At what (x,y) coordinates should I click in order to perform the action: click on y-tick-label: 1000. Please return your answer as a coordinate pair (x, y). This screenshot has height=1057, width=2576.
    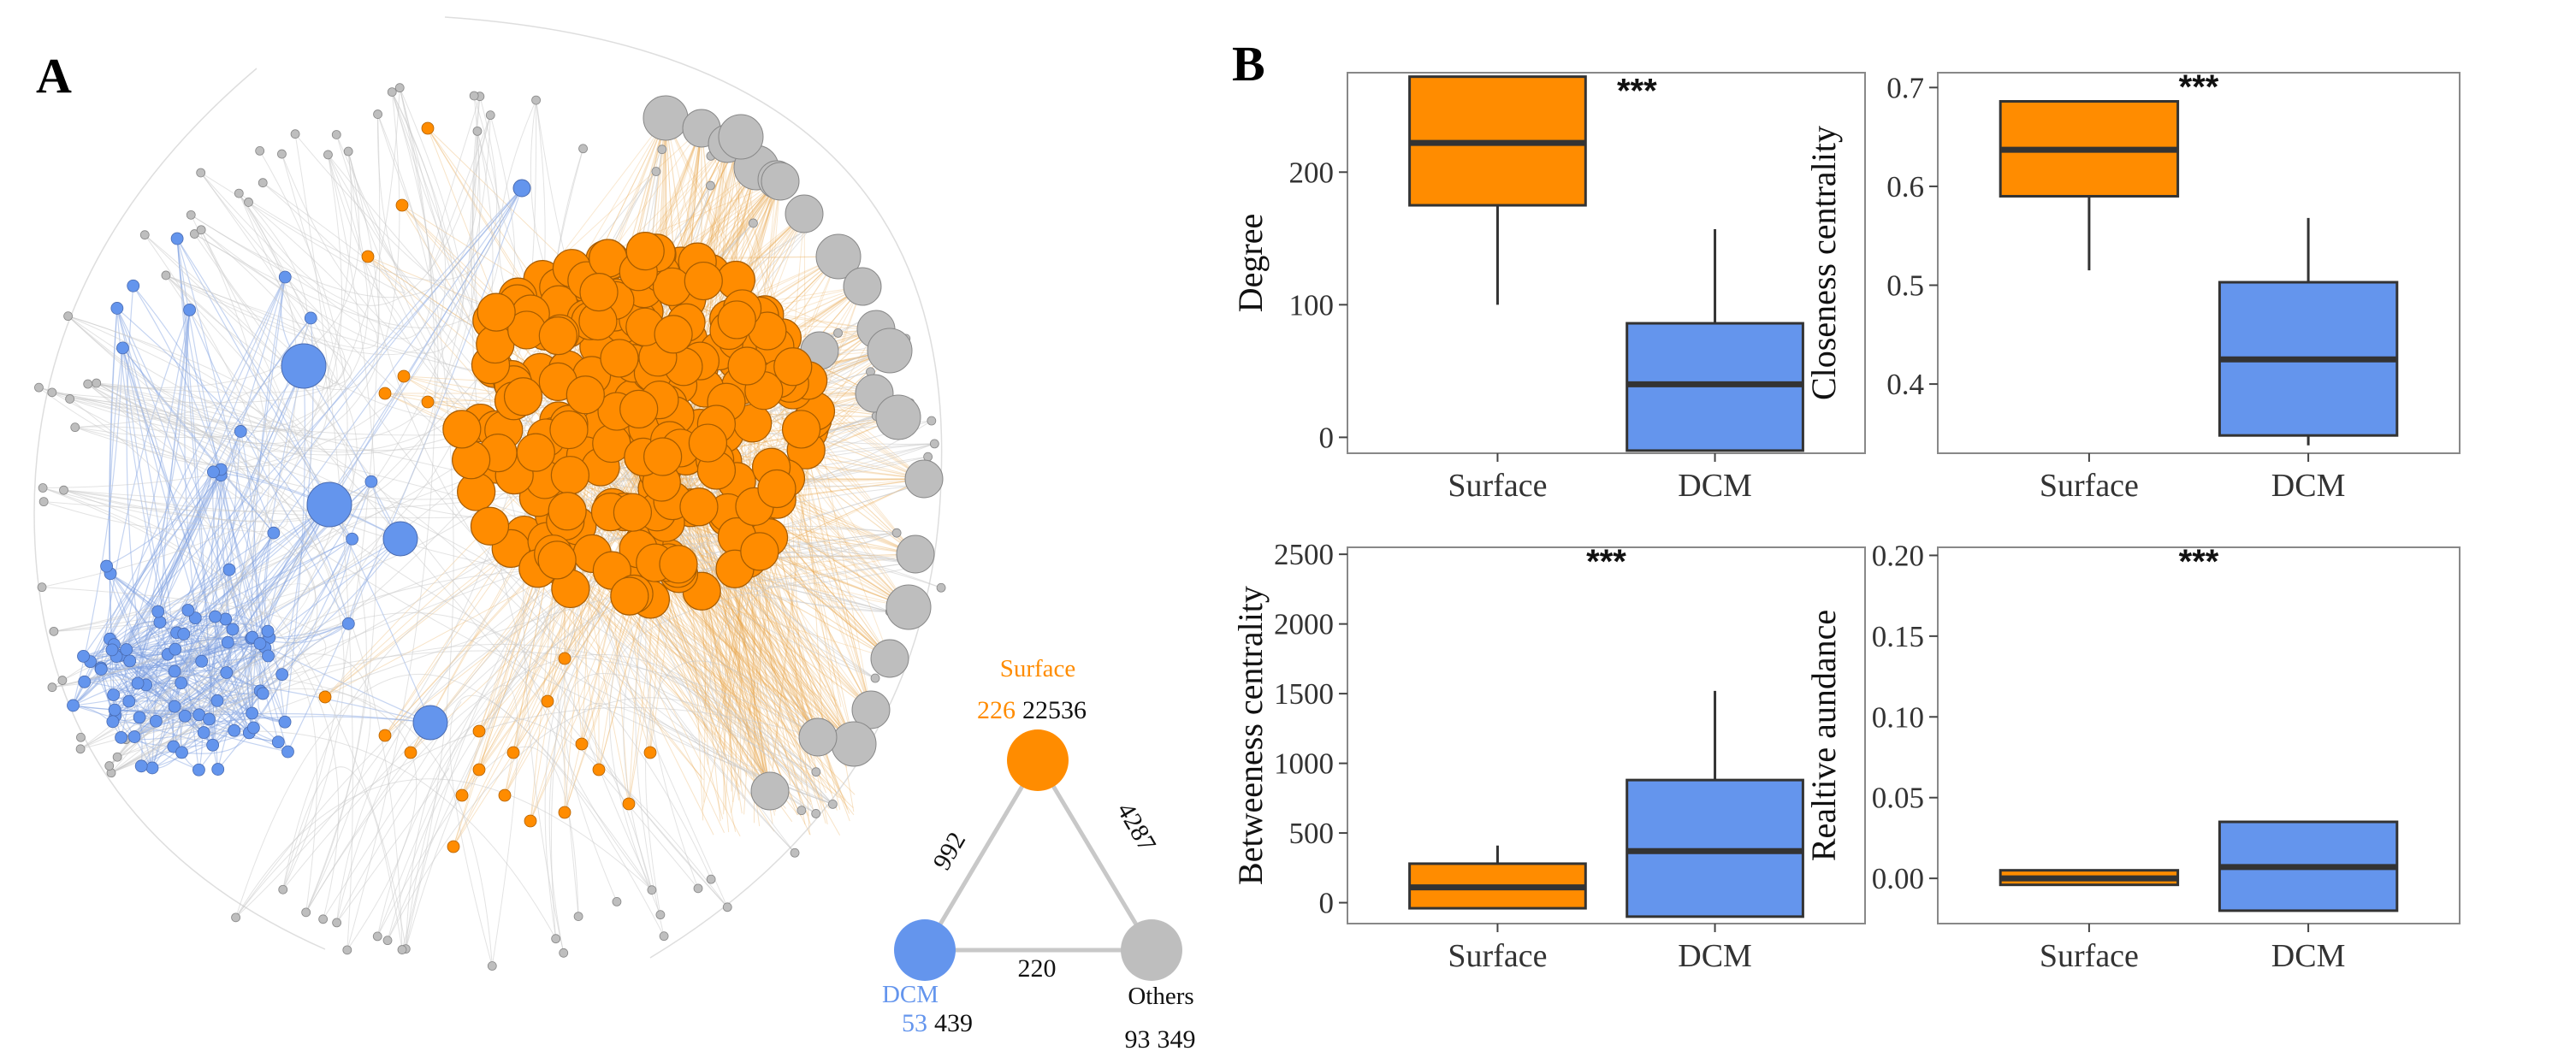
    Looking at the image, I should click on (1304, 764).